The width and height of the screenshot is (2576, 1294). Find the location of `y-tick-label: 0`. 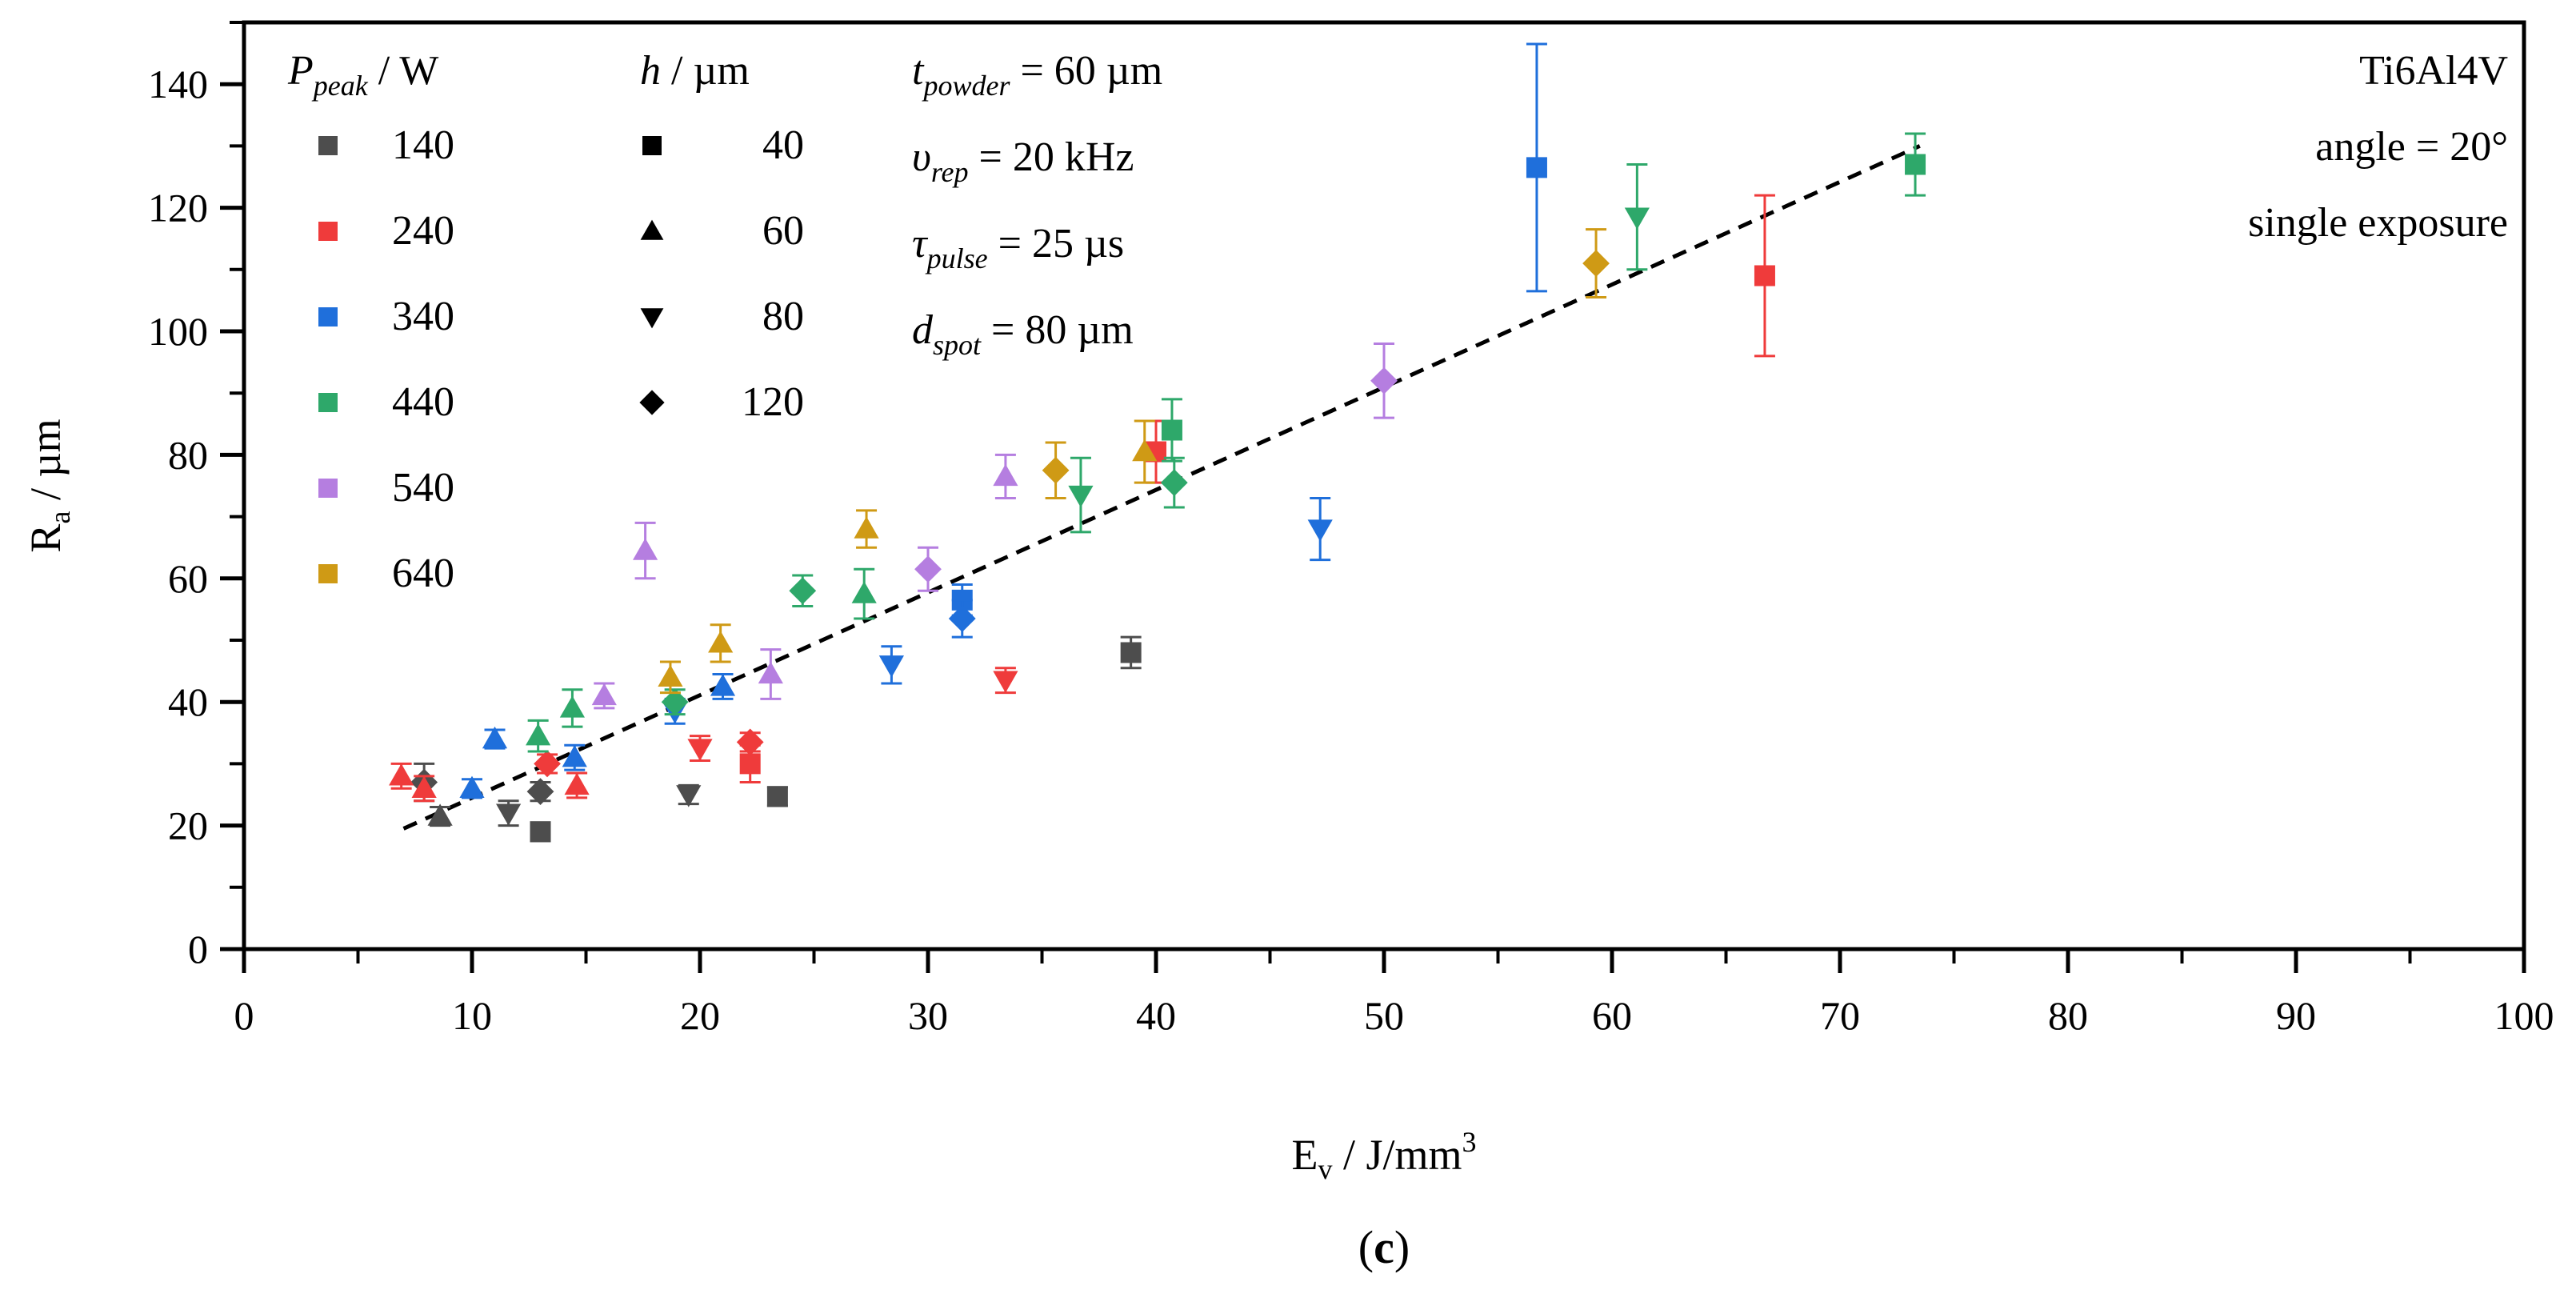

y-tick-label: 0 is located at coordinates (198, 949).